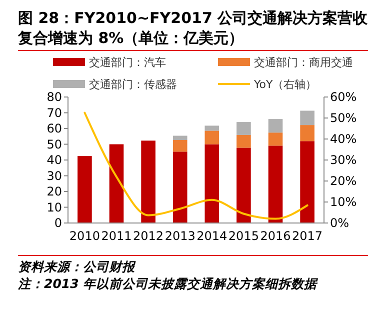  I want to click on y2-tick-label: 50%, so click(343, 118).